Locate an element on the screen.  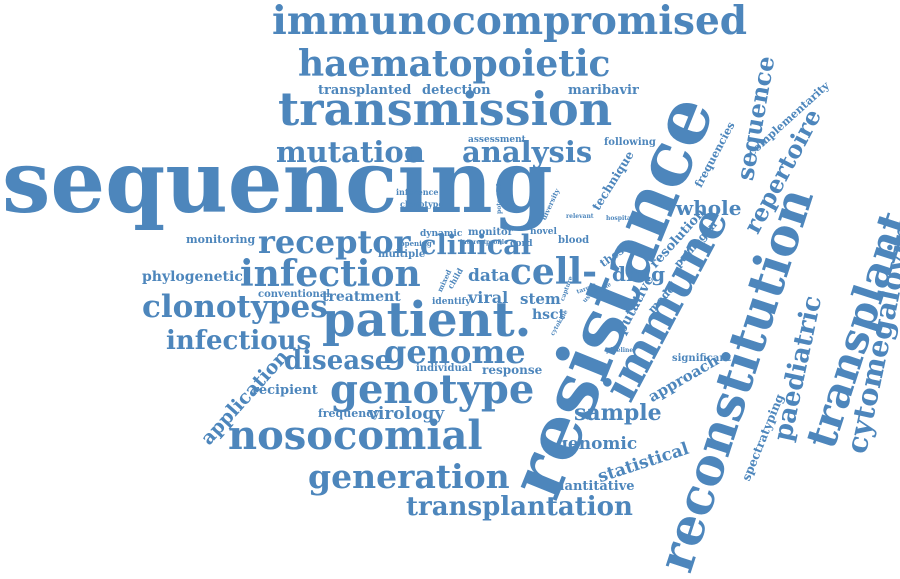
word-identify: identify is located at coordinates (451, 302).